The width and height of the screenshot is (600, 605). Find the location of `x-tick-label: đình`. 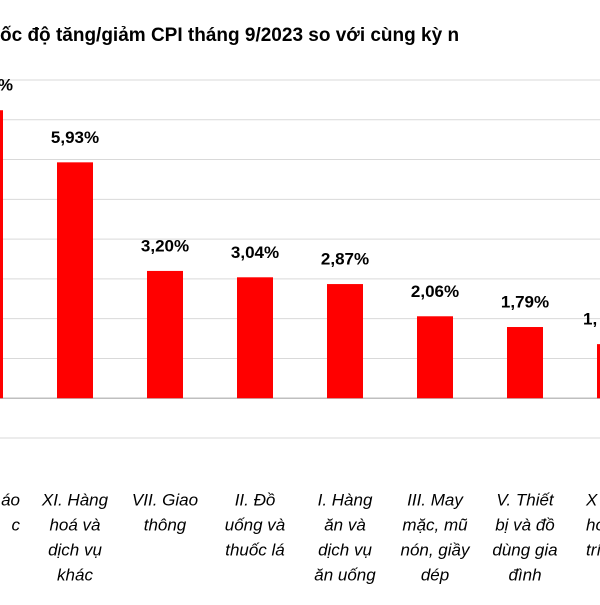

x-tick-label: đình is located at coordinates (524, 574).